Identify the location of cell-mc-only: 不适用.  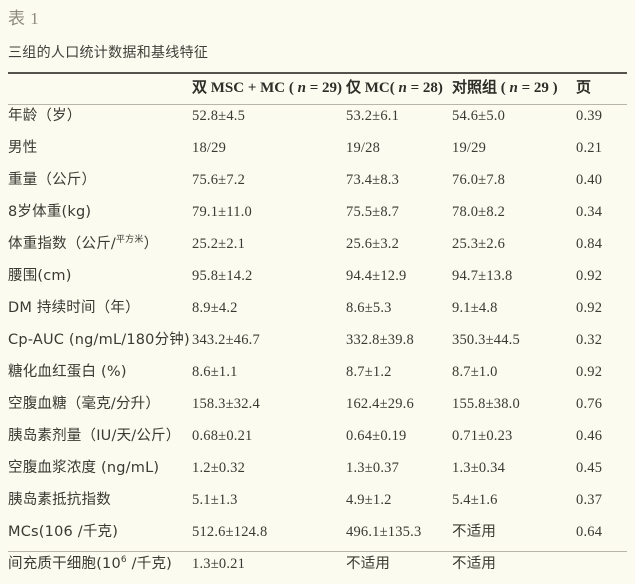
(368, 564).